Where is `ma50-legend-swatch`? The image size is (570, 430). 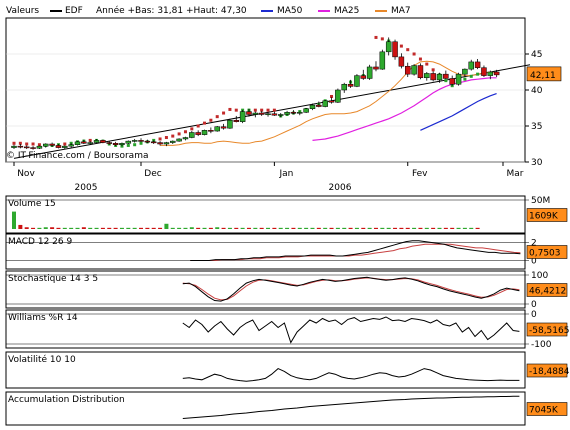 ma50-legend-swatch is located at coordinates (267, 11).